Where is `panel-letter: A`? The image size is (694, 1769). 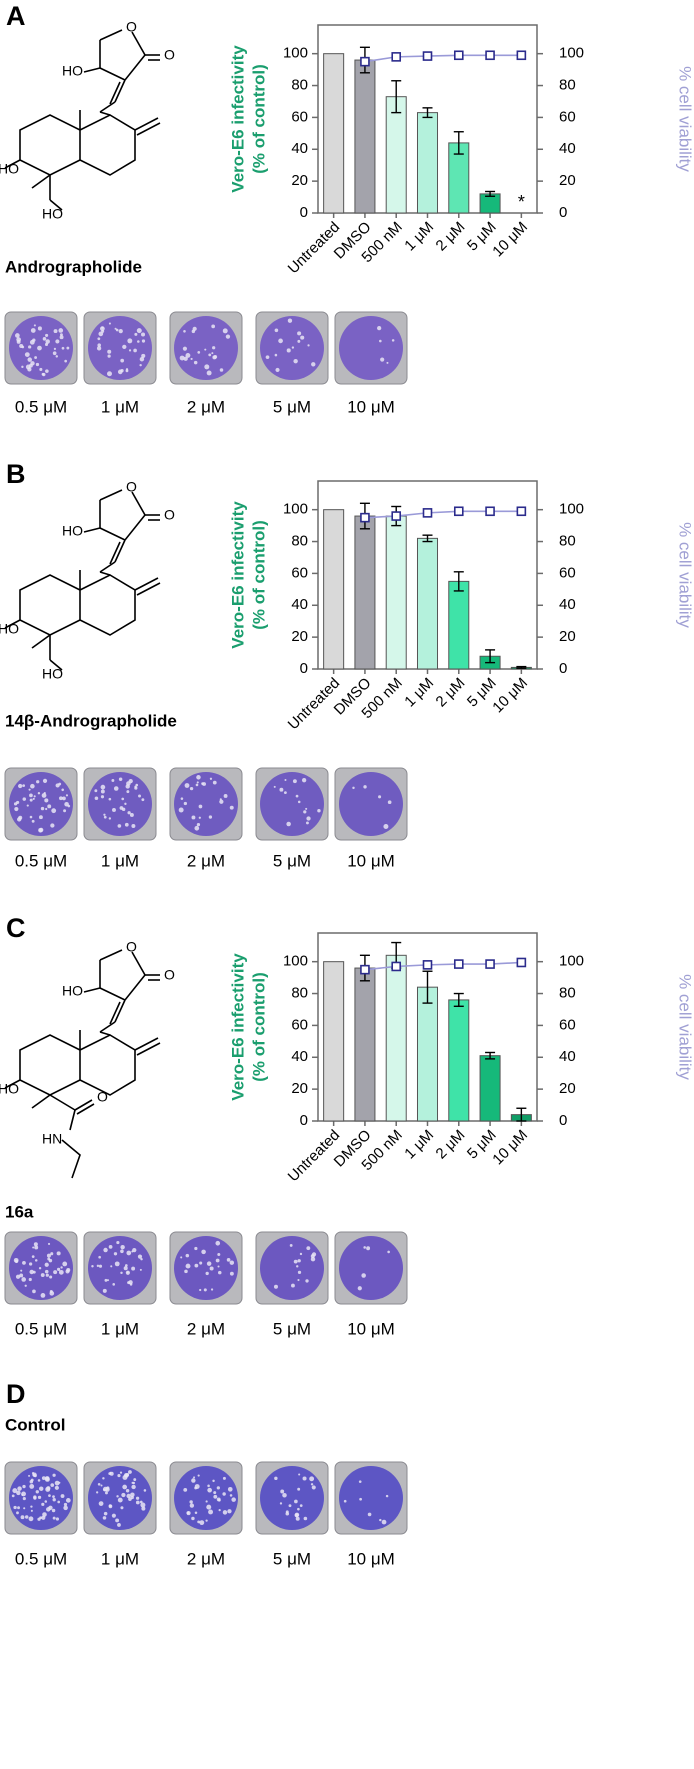
panel-letter: A is located at coordinates (16, 16).